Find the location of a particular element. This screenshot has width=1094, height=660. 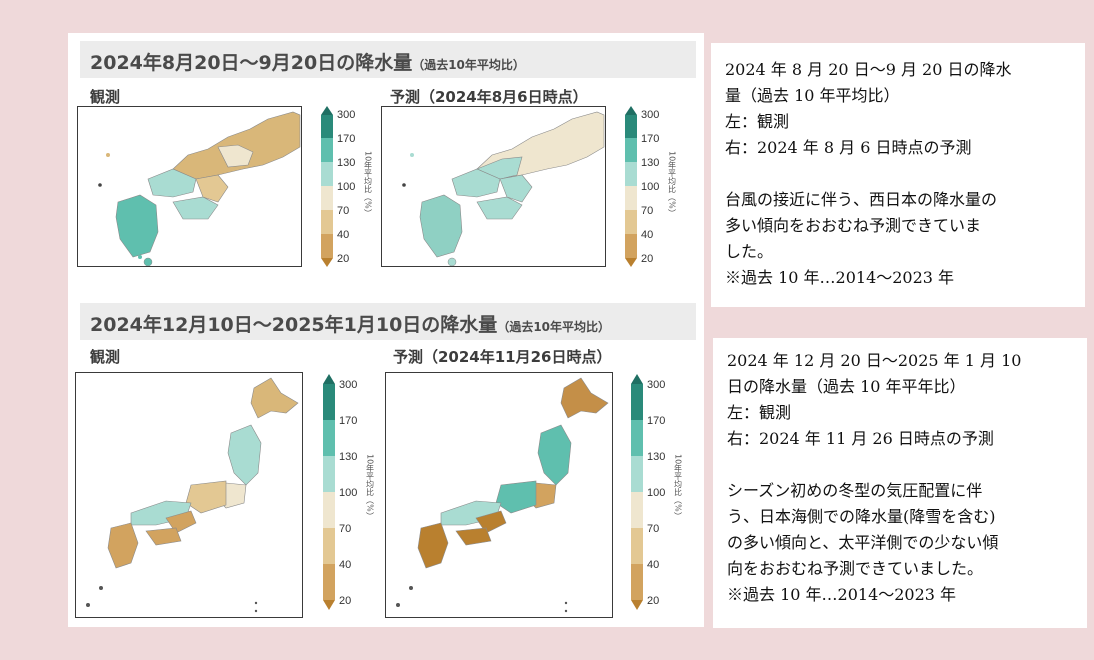

bottom-left-legend: 300 170 130 100 70 40 20 10年平均比（%） is located at coordinates (349, 492).